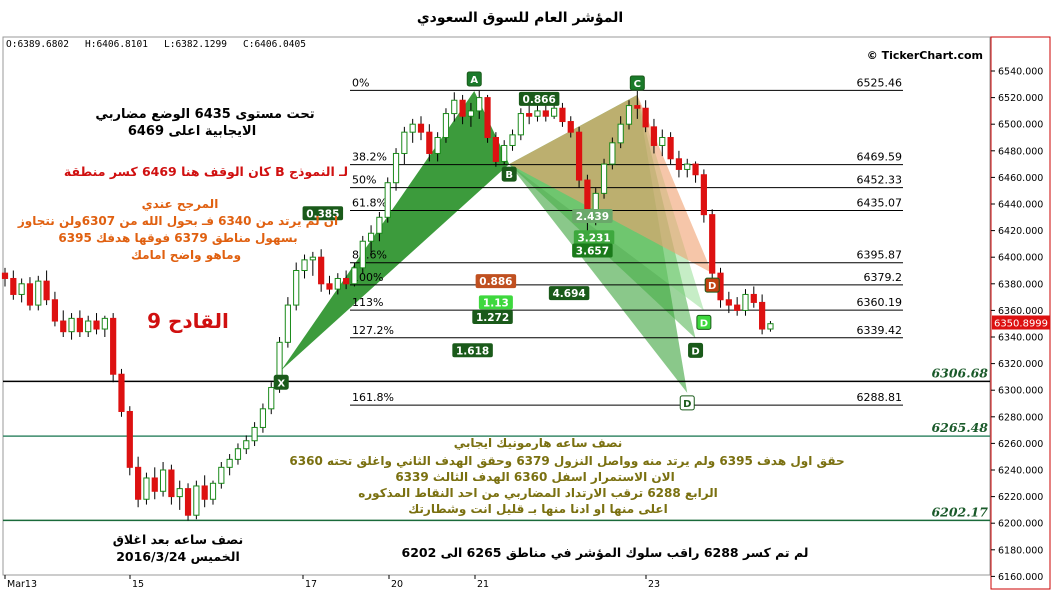 This screenshot has width=1054, height=591. I want to click on annotation-harmonic-line1: نصف ساعه هارمونيك ايجابي, so click(538, 443).